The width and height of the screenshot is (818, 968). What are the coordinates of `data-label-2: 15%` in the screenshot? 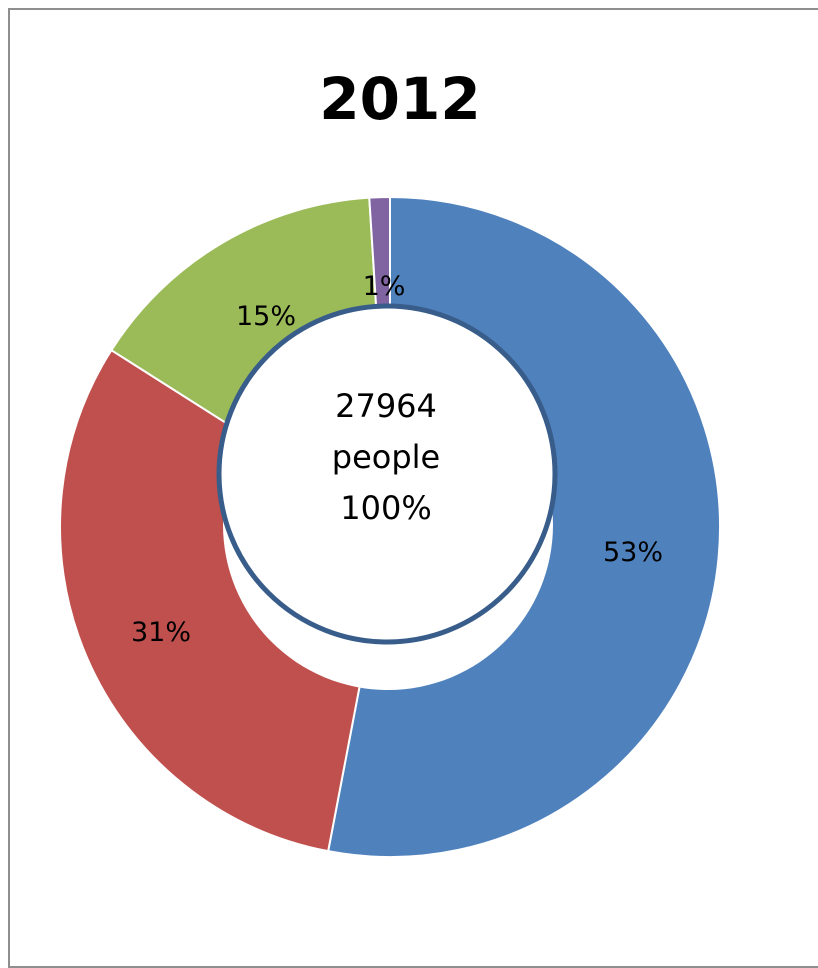 It's located at (266, 316).